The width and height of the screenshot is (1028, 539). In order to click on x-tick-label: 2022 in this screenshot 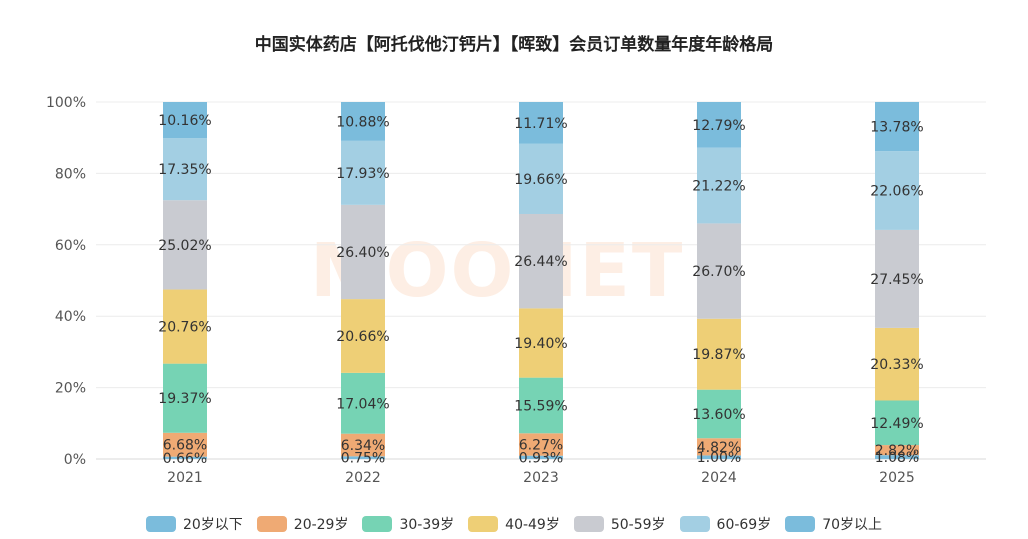, I will do `click(363, 478)`.